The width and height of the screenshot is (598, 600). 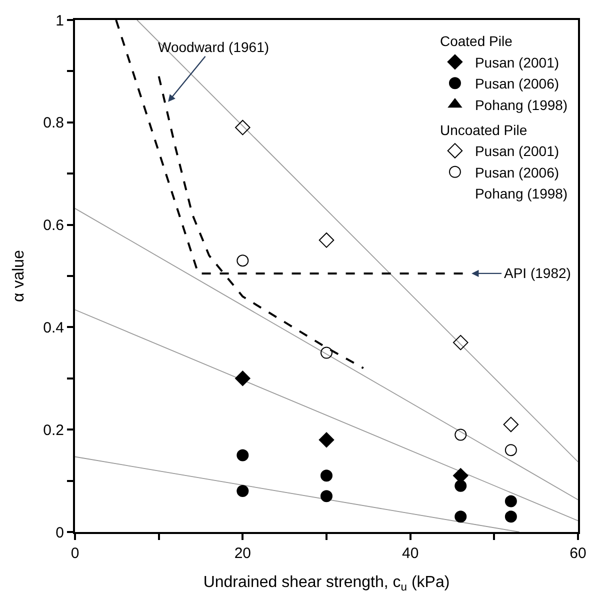 I want to click on y-tick-label: 0.6, so click(x=53, y=225).